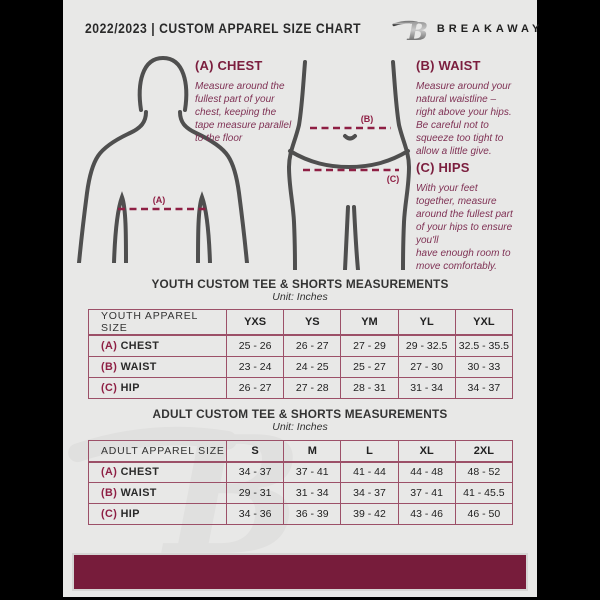  Describe the element at coordinates (255, 345) in the screenshot. I see `size-cell: 25 - 26` at that location.